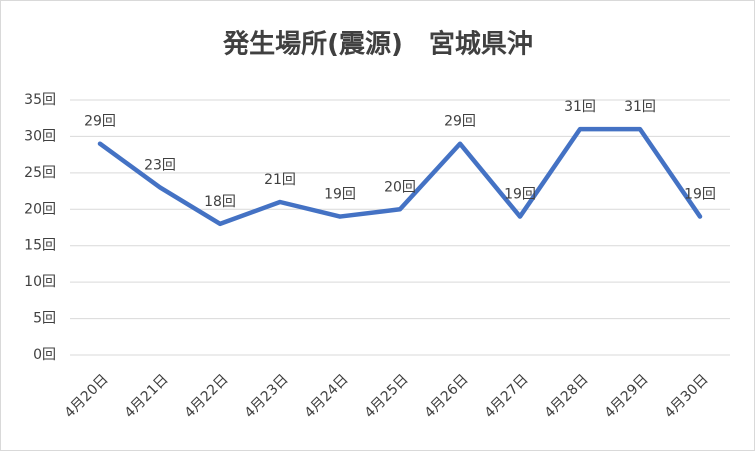 Image resolution: width=755 pixels, height=451 pixels. What do you see at coordinates (377, 44) in the screenshot?
I see `chart-title: 発生場所(震源) 宮城県沖` at bounding box center [377, 44].